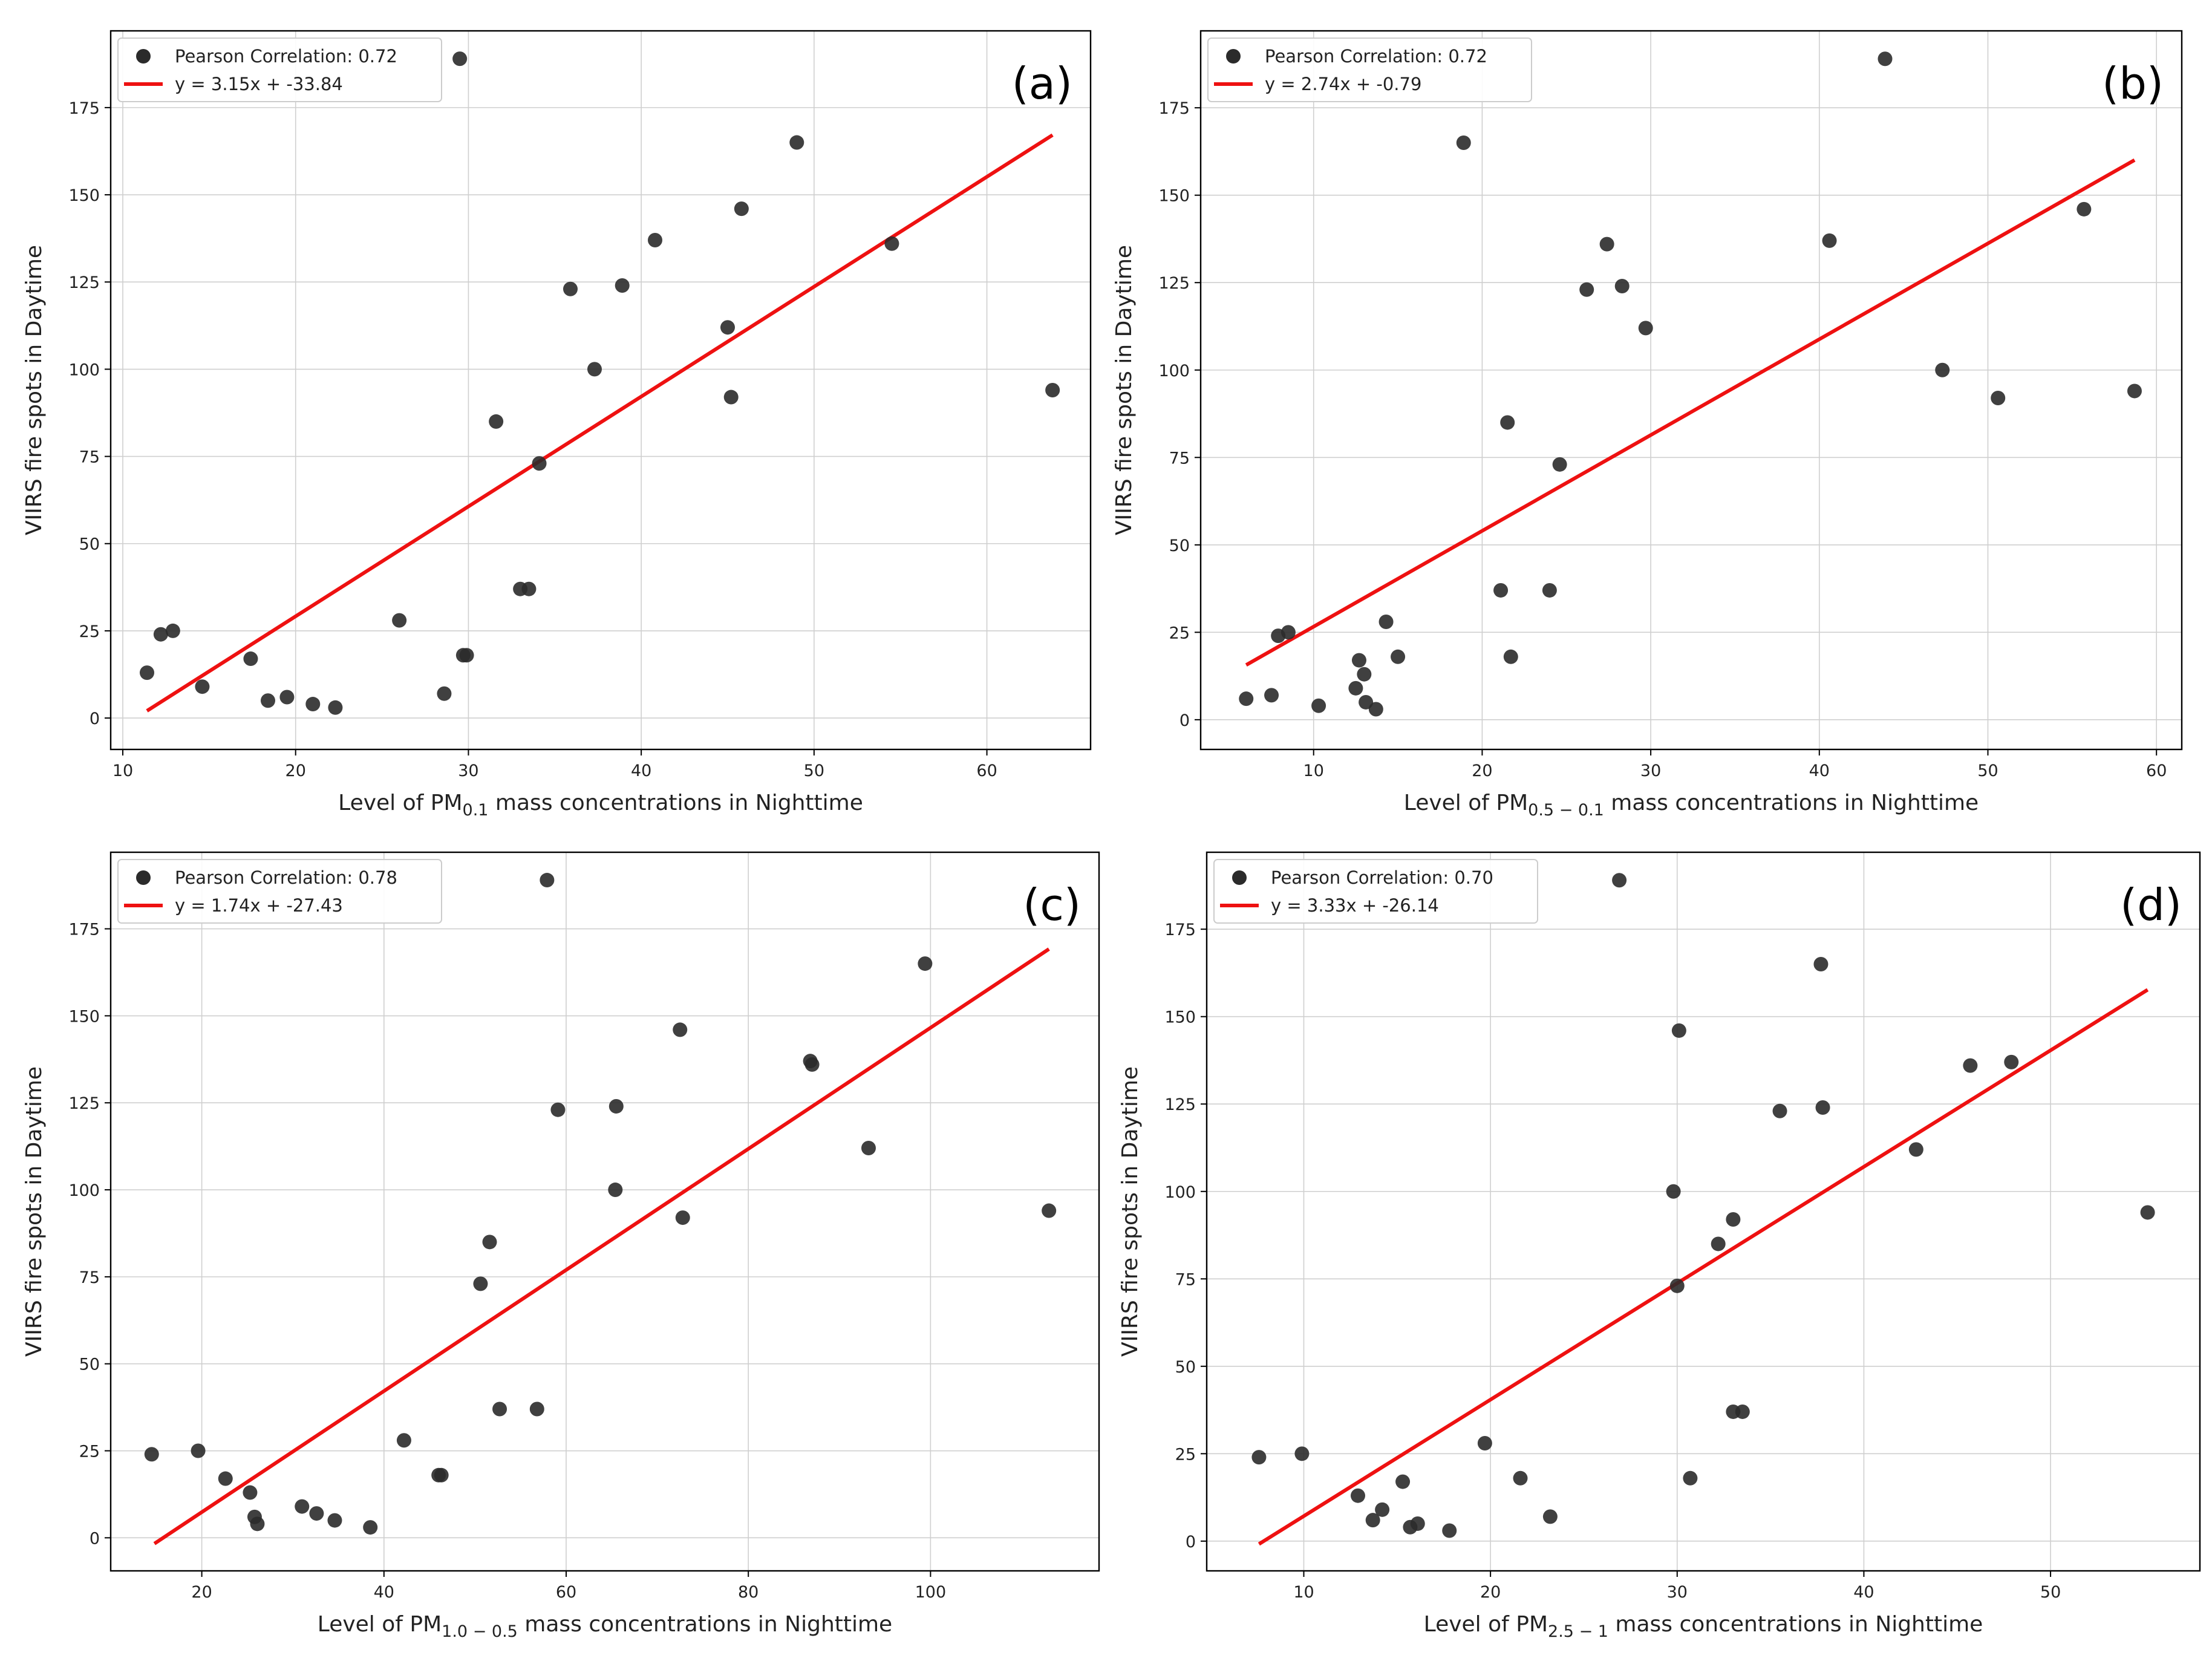 The height and width of the screenshot is (1664, 2212). Describe the element at coordinates (1355, 905) in the screenshot. I see `legend-equation-label: y = 3.33x + -26.14` at that location.